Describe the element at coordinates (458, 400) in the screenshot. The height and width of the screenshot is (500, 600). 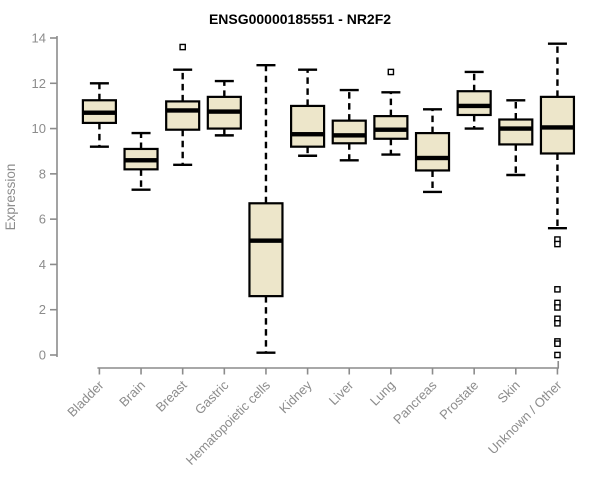
I see `x-tick-label: Prostate` at that location.